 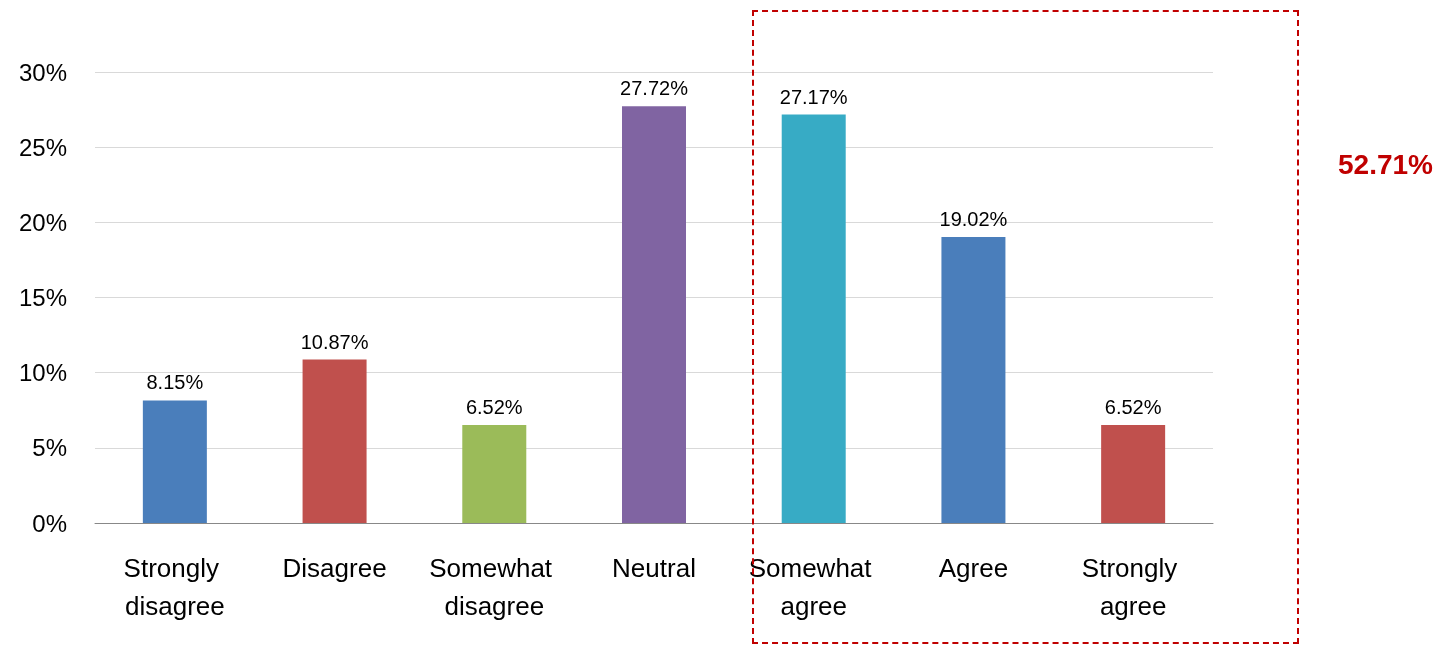 I want to click on data-label: 27.72%, so click(x=654, y=88).